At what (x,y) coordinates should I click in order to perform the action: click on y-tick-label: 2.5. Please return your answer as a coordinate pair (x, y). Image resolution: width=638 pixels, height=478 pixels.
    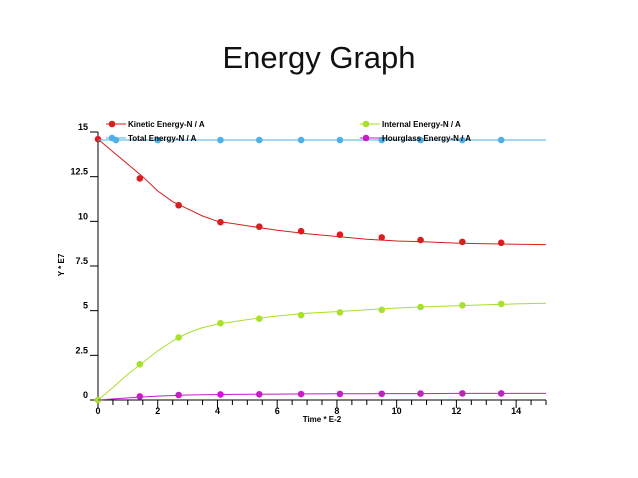
    Looking at the image, I should click on (81, 350).